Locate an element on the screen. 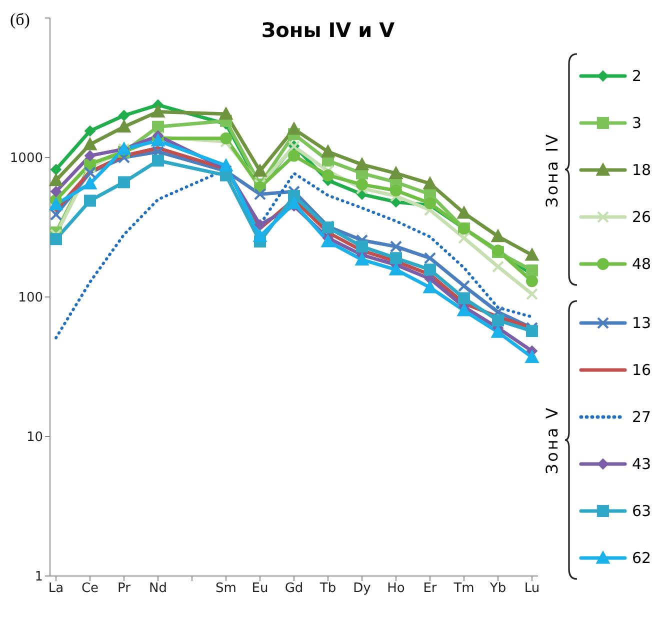 The height and width of the screenshot is (619, 667). legend-label: 43 is located at coordinates (642, 463).